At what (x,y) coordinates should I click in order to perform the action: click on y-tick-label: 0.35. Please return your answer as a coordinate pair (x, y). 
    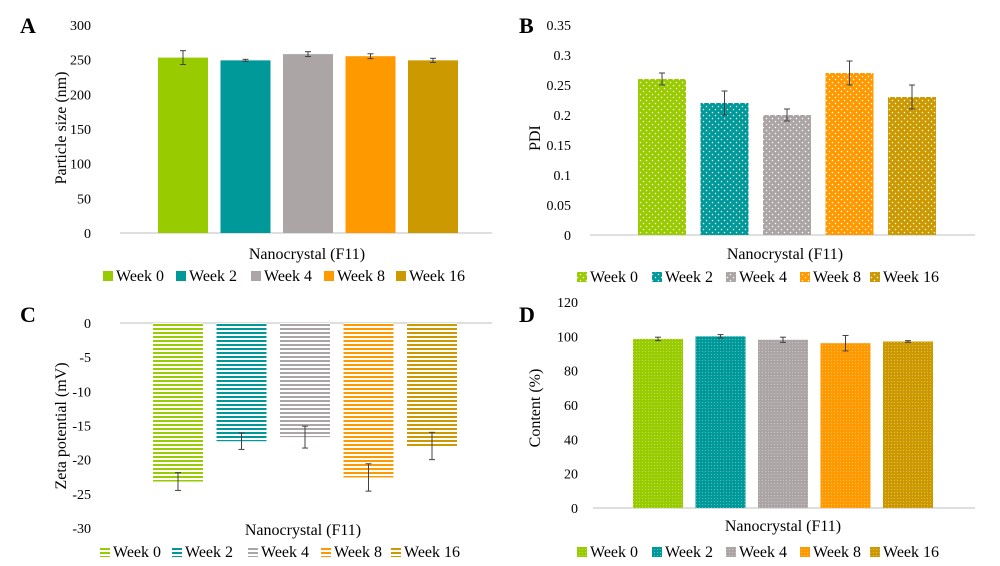
    Looking at the image, I should click on (559, 26).